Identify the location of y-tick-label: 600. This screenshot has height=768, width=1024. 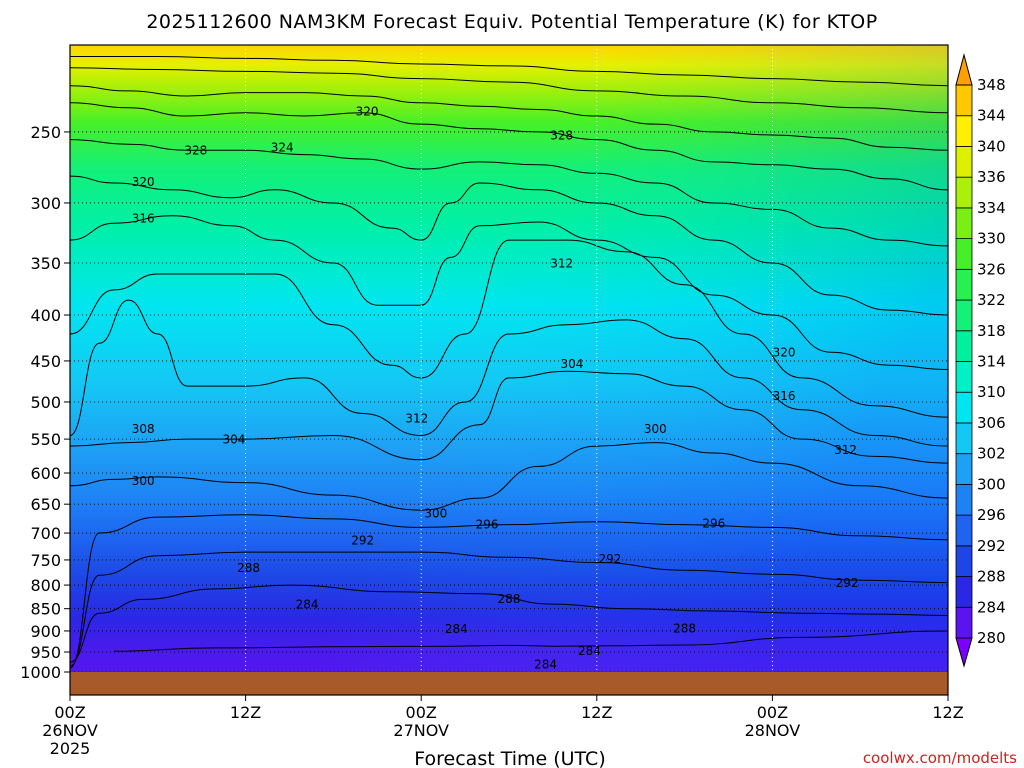
(45, 473).